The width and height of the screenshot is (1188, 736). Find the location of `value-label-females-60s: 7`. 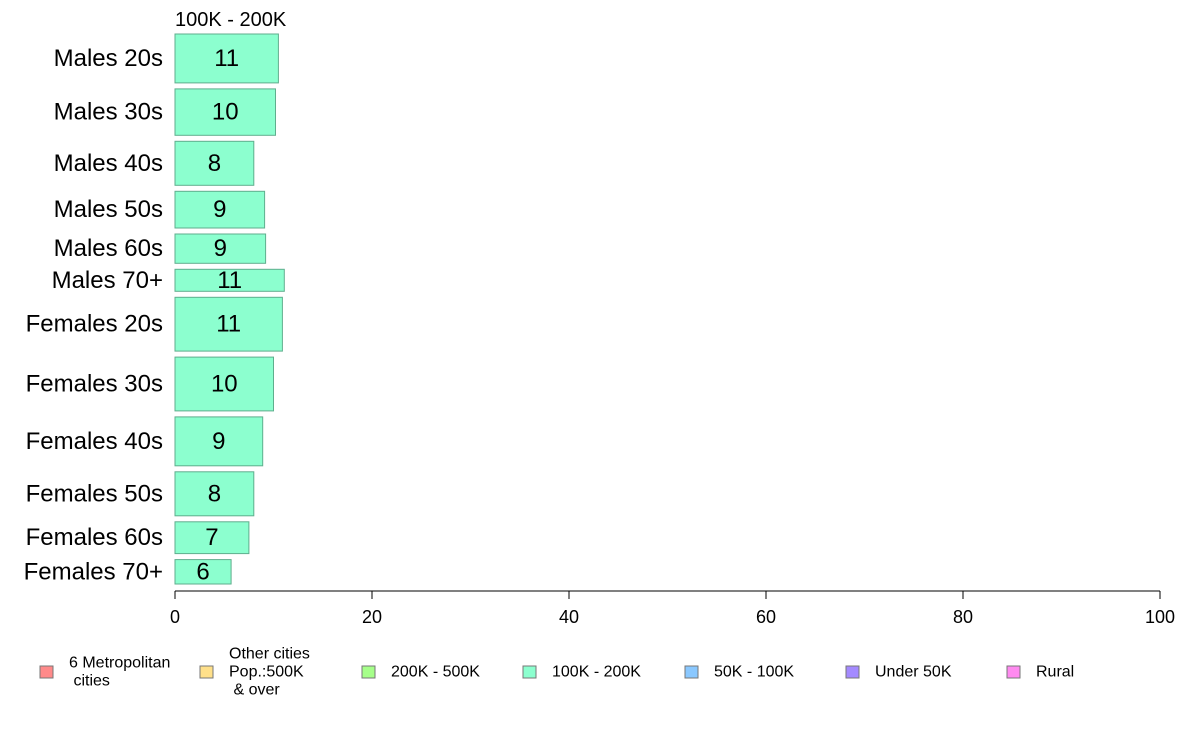

value-label-females-60s: 7 is located at coordinates (211, 537).